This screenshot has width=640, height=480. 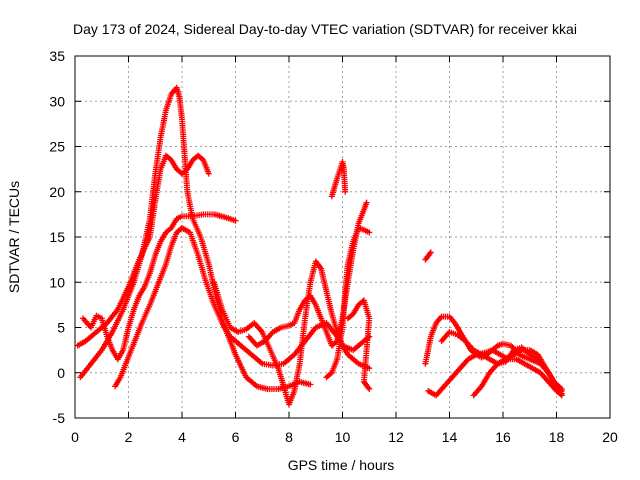 I want to click on x-tick-label: 0, so click(x=75, y=437).